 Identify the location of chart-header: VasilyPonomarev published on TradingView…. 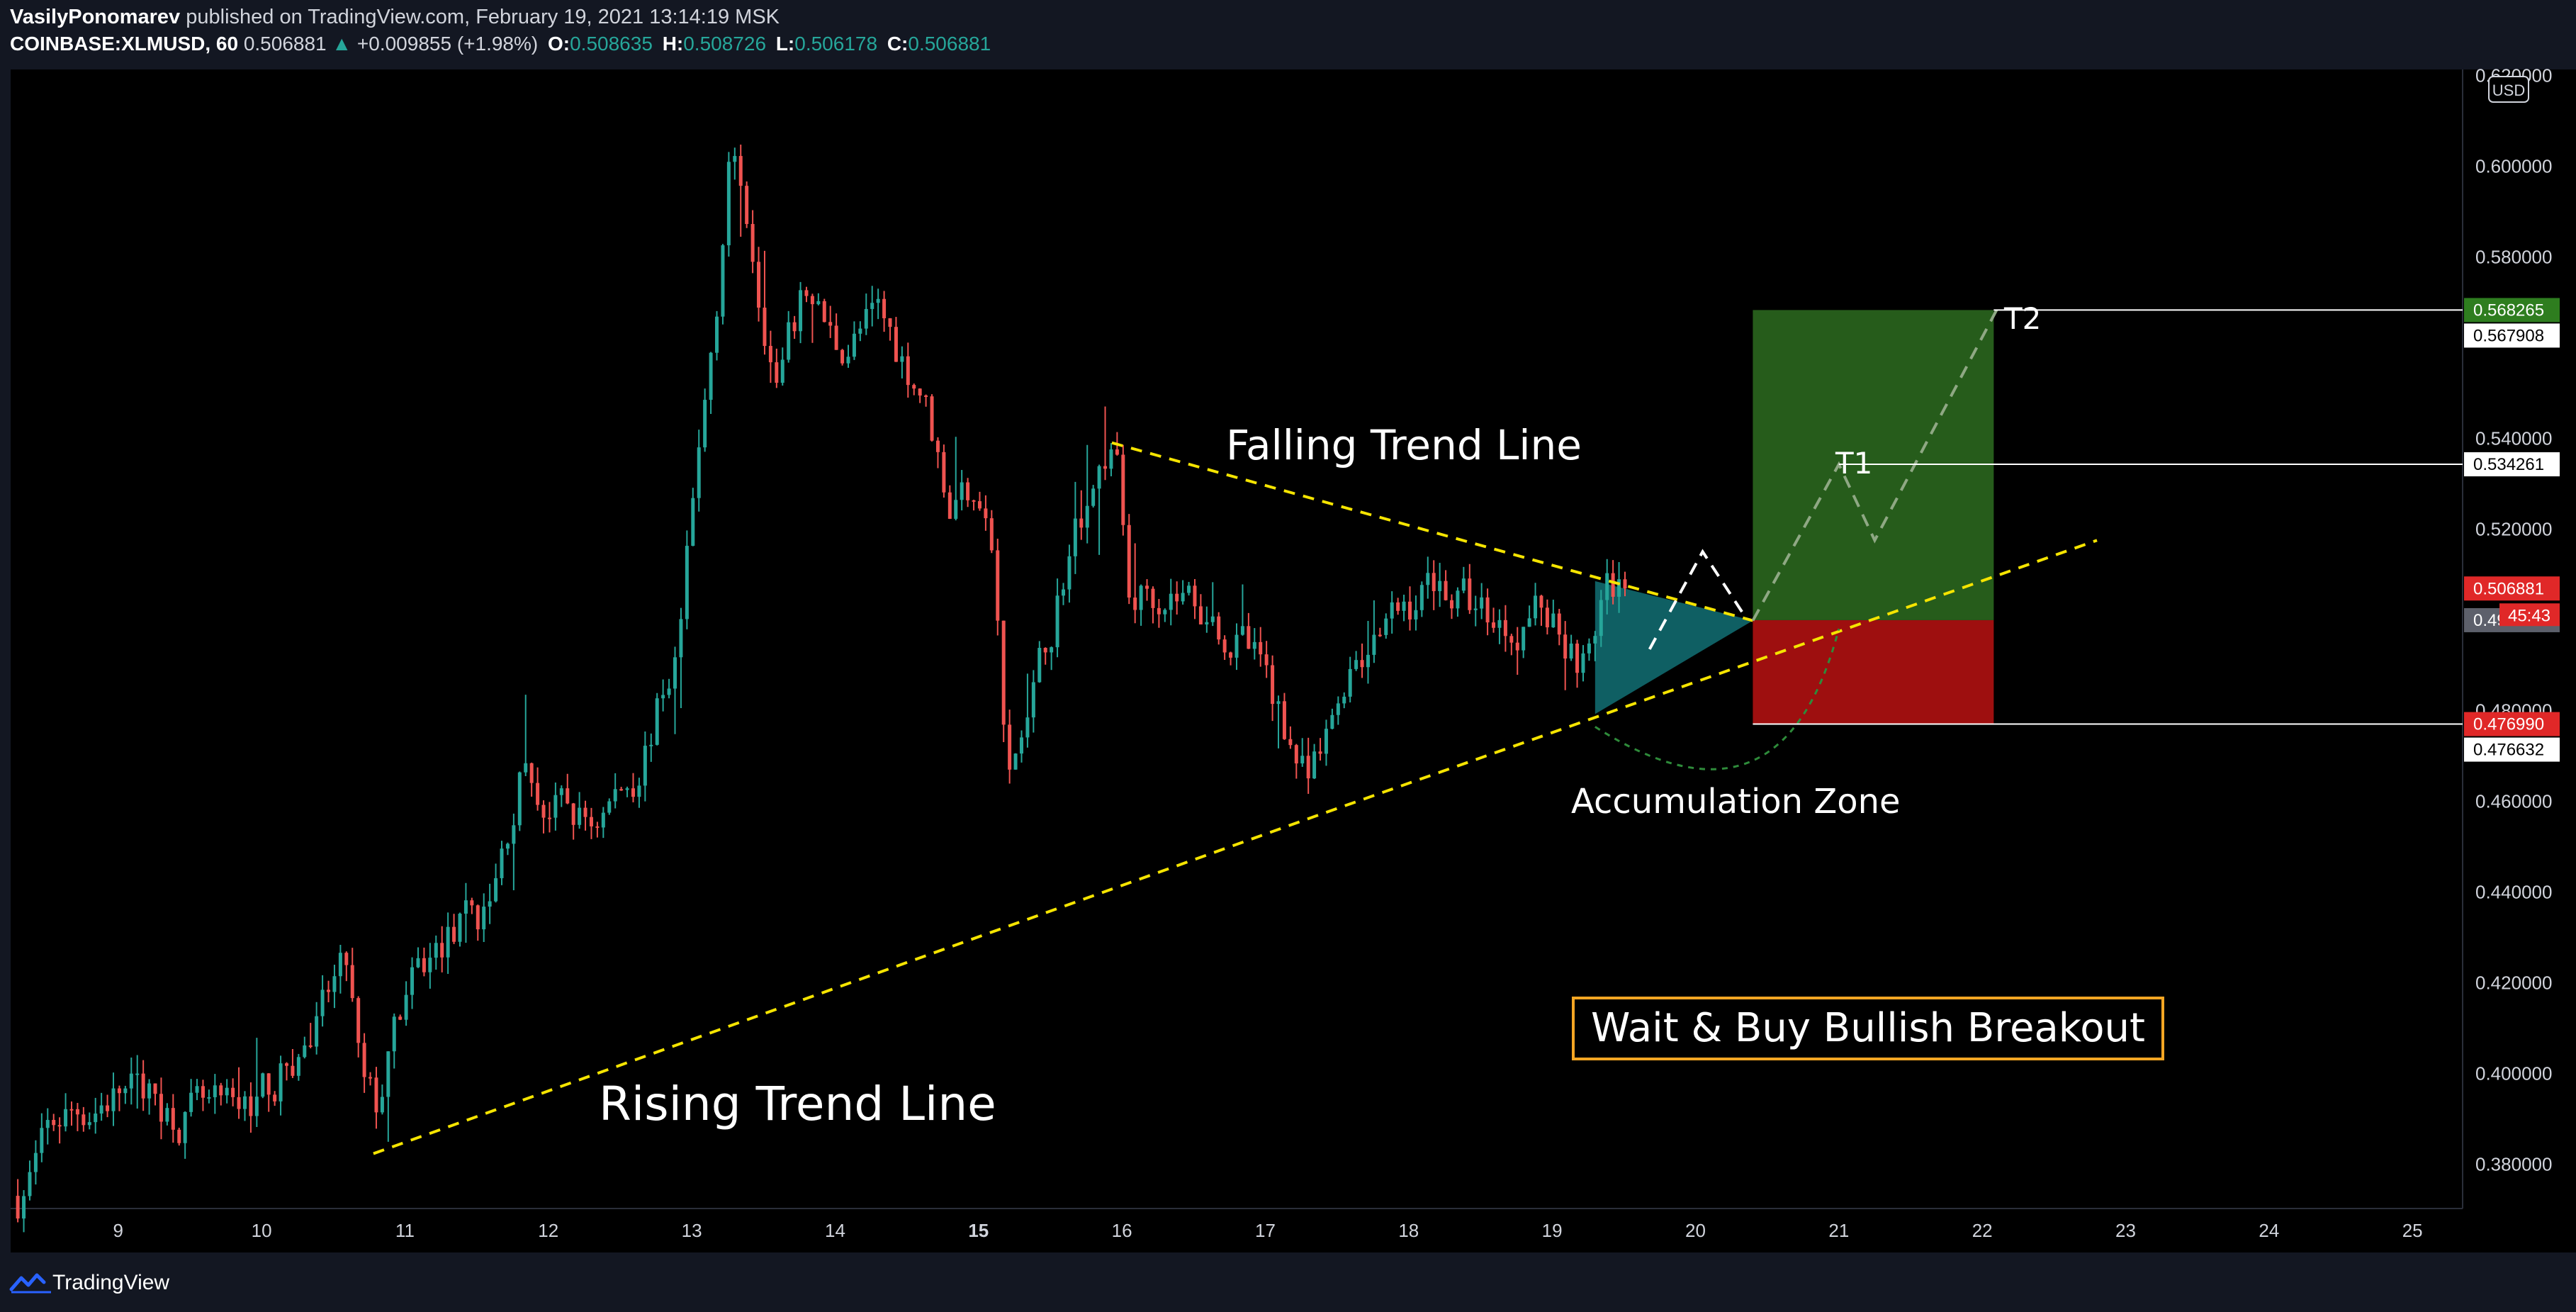
(1288, 32).